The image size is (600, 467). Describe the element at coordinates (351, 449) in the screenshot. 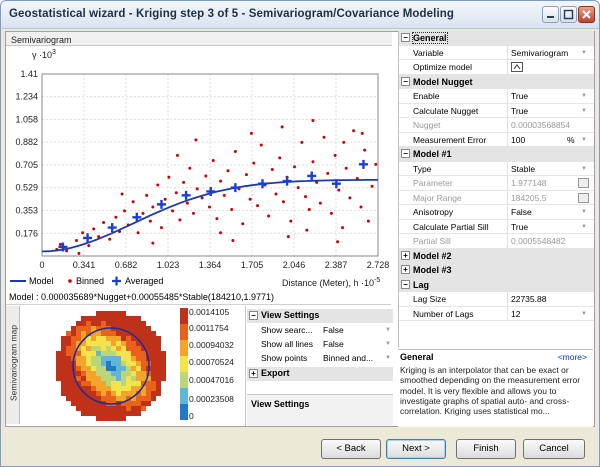

I see `back-button: < Back` at that location.